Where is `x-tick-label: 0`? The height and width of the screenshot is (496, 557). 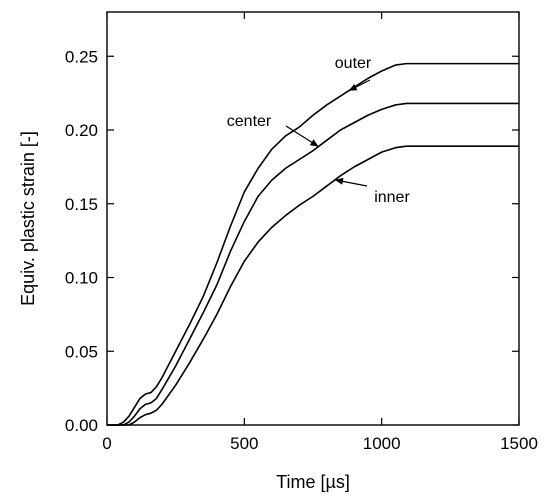
x-tick-label: 0 is located at coordinates (106, 443).